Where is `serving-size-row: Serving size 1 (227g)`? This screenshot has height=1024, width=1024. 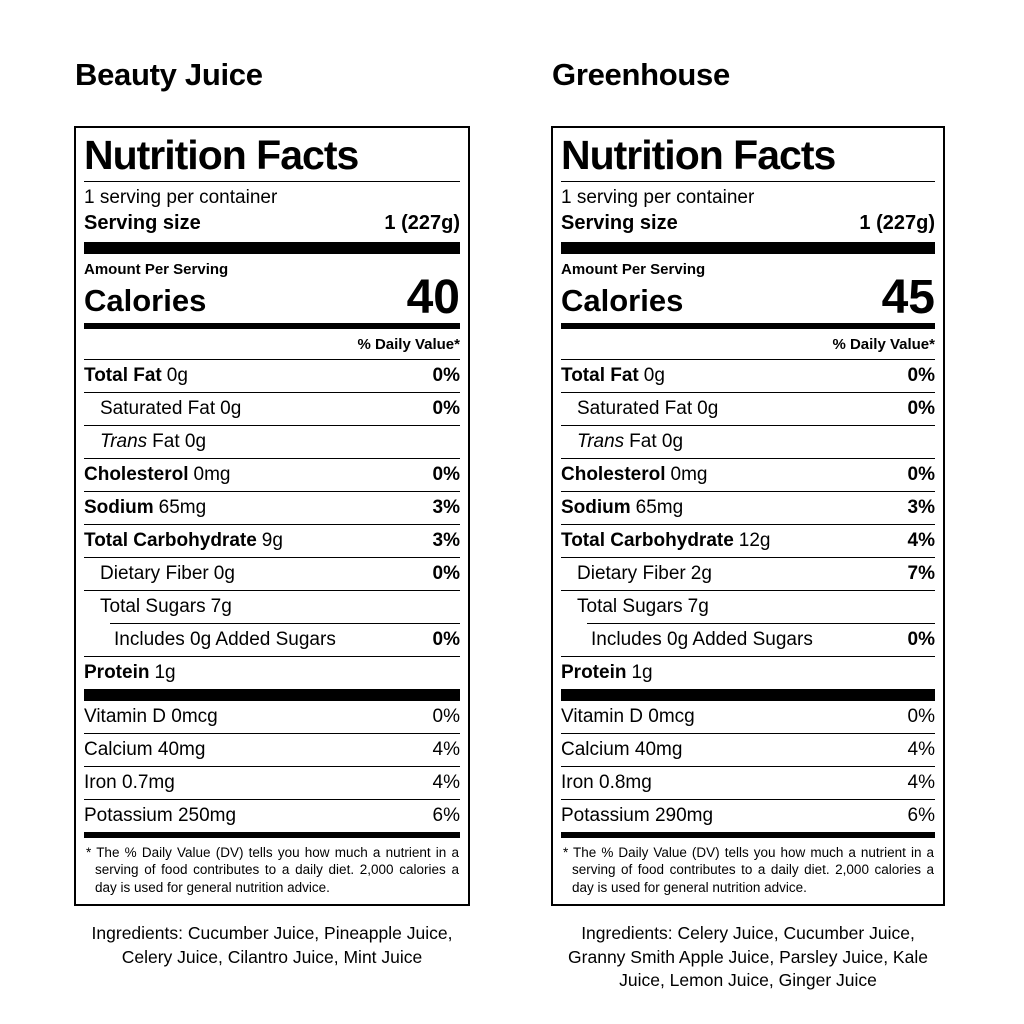 serving-size-row: Serving size 1 (227g) is located at coordinates (272, 225).